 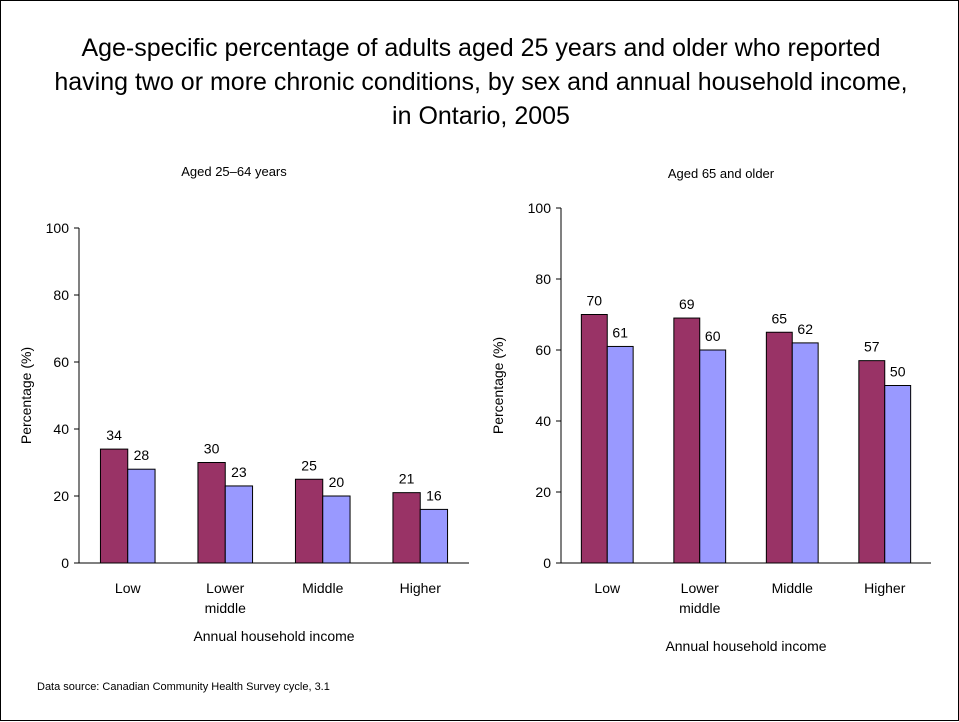 I want to click on left-data-label: 28, so click(x=142, y=455).